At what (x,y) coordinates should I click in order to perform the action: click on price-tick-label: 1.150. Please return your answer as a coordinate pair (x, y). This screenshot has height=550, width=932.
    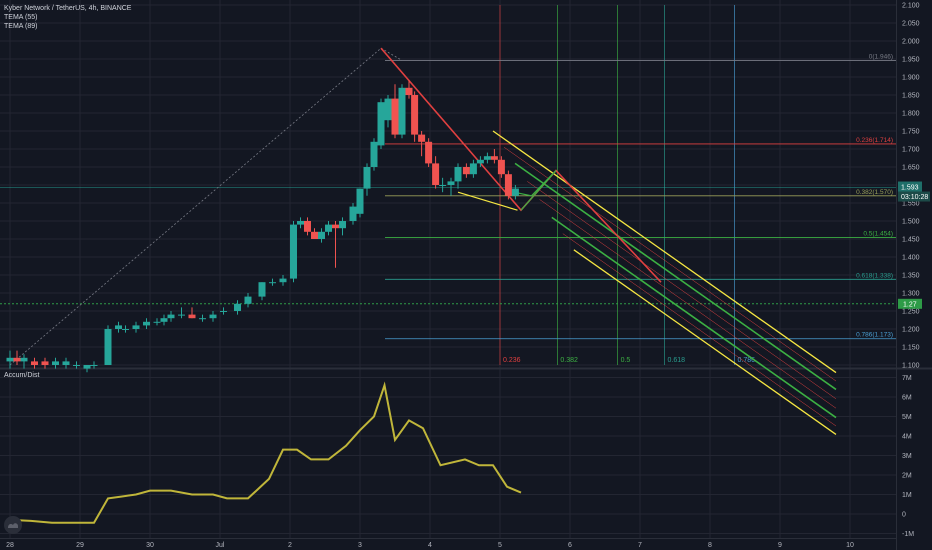
    Looking at the image, I should click on (911, 348).